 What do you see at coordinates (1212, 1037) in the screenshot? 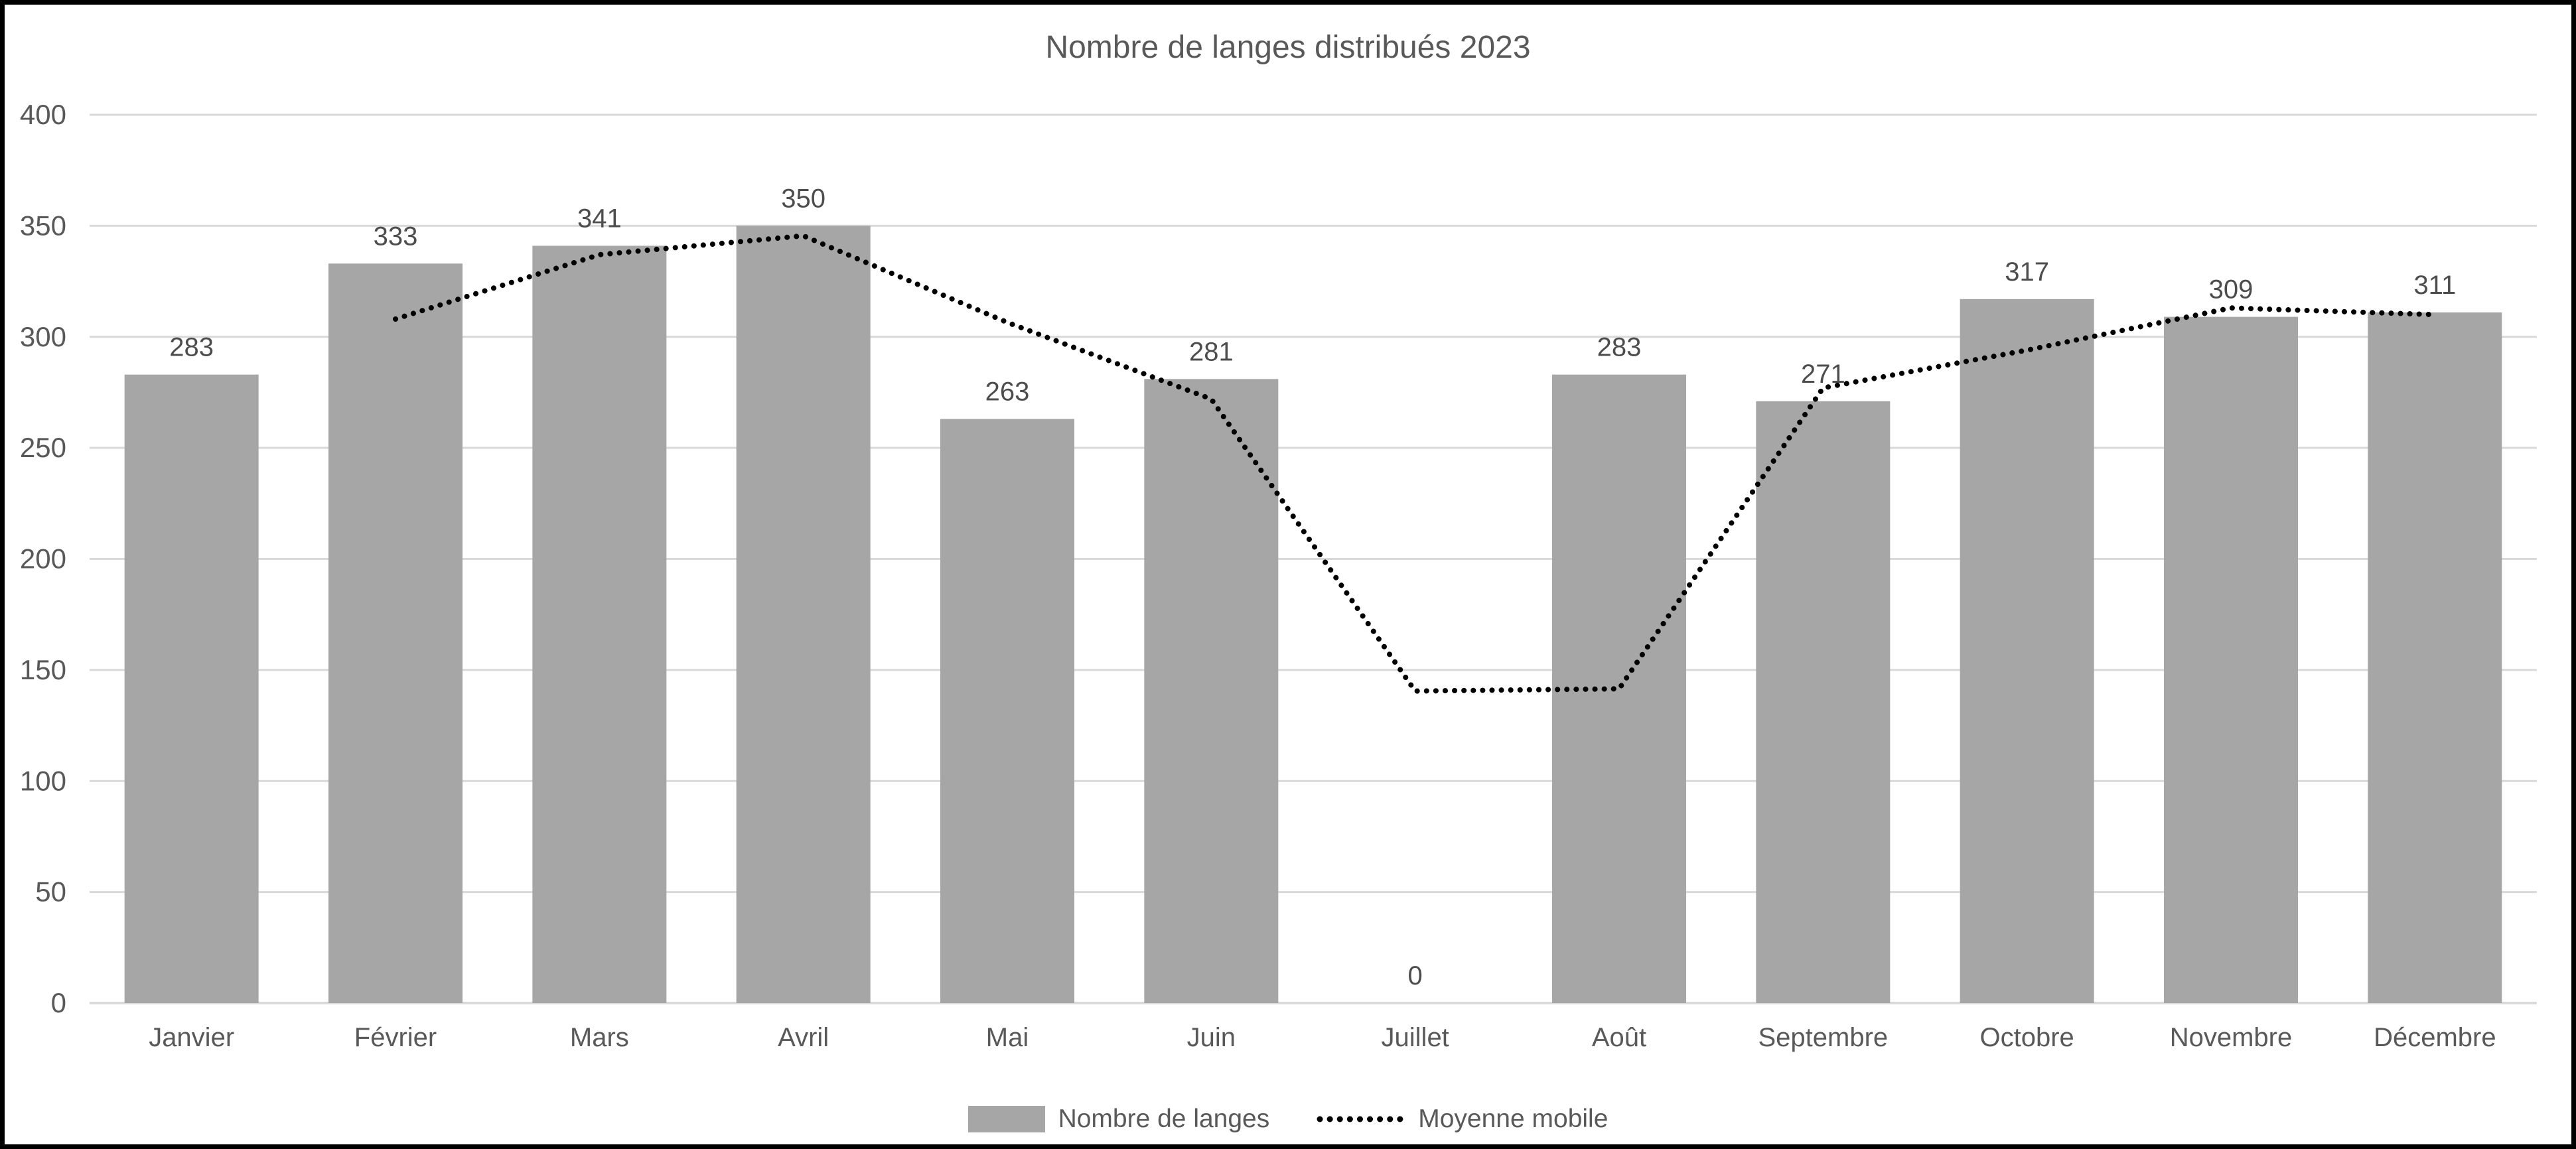
I see `x-axis-label-juin: Juin` at bounding box center [1212, 1037].